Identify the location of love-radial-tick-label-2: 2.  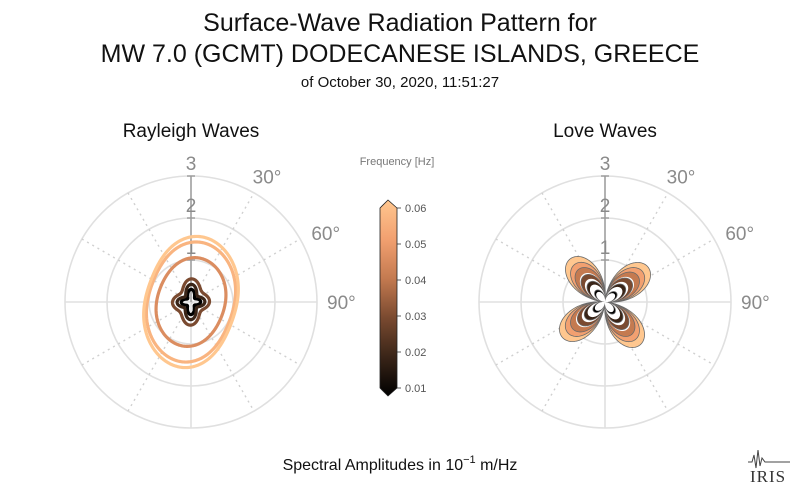
(605, 206).